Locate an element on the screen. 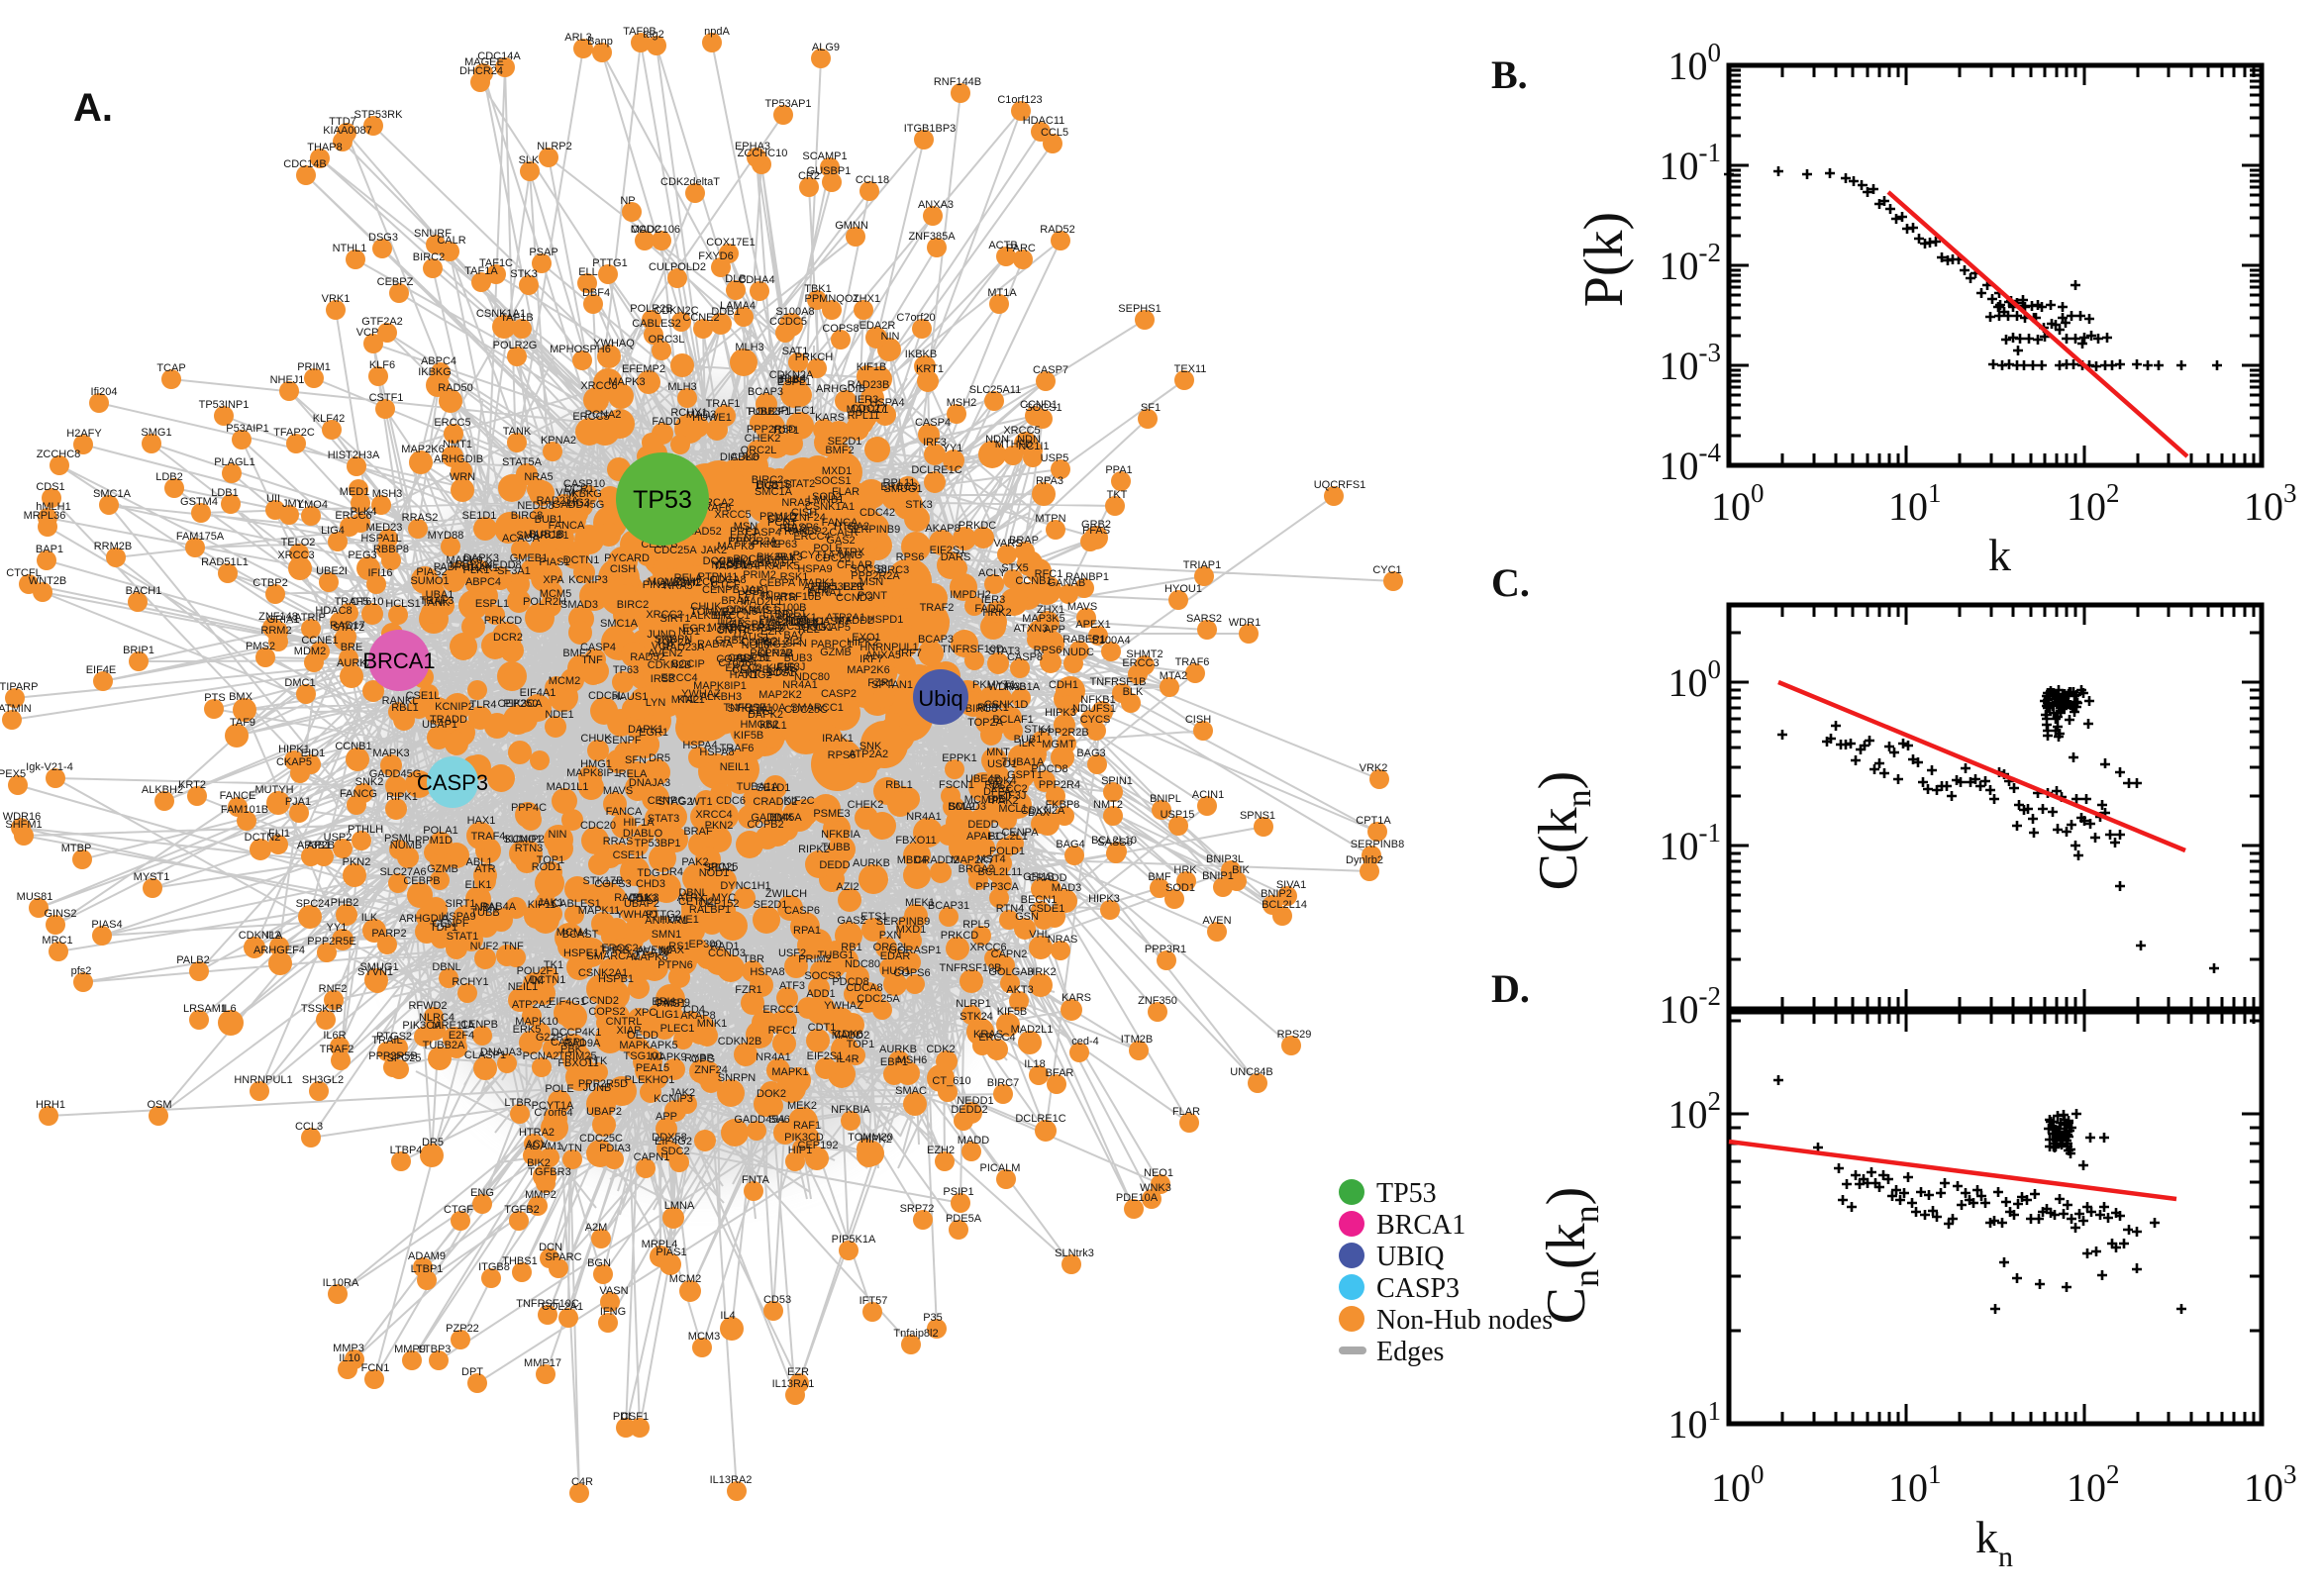 This screenshot has height=1596, width=2323. svg-text: BMX is located at coordinates (781, 818).